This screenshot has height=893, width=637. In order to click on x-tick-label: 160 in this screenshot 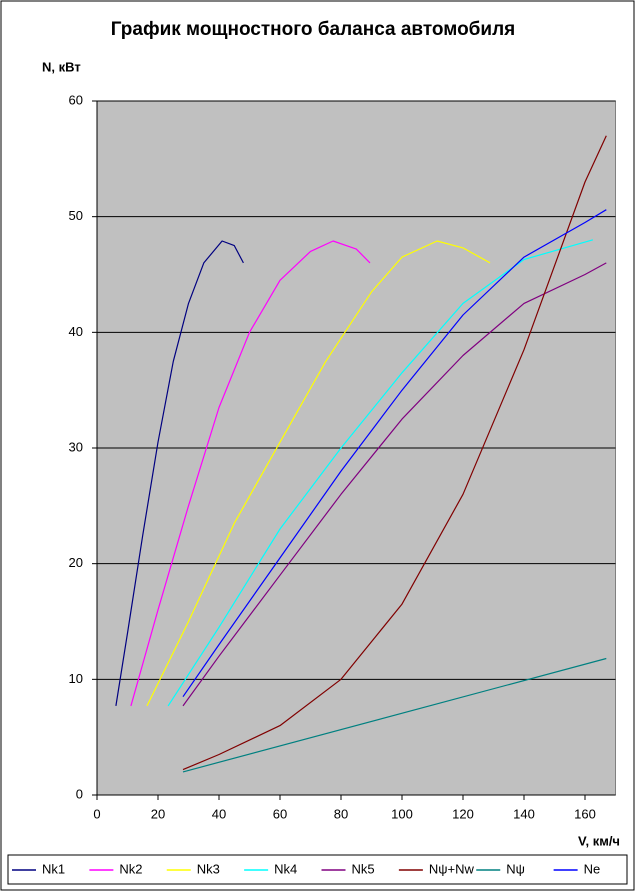, I will do `click(585, 813)`.